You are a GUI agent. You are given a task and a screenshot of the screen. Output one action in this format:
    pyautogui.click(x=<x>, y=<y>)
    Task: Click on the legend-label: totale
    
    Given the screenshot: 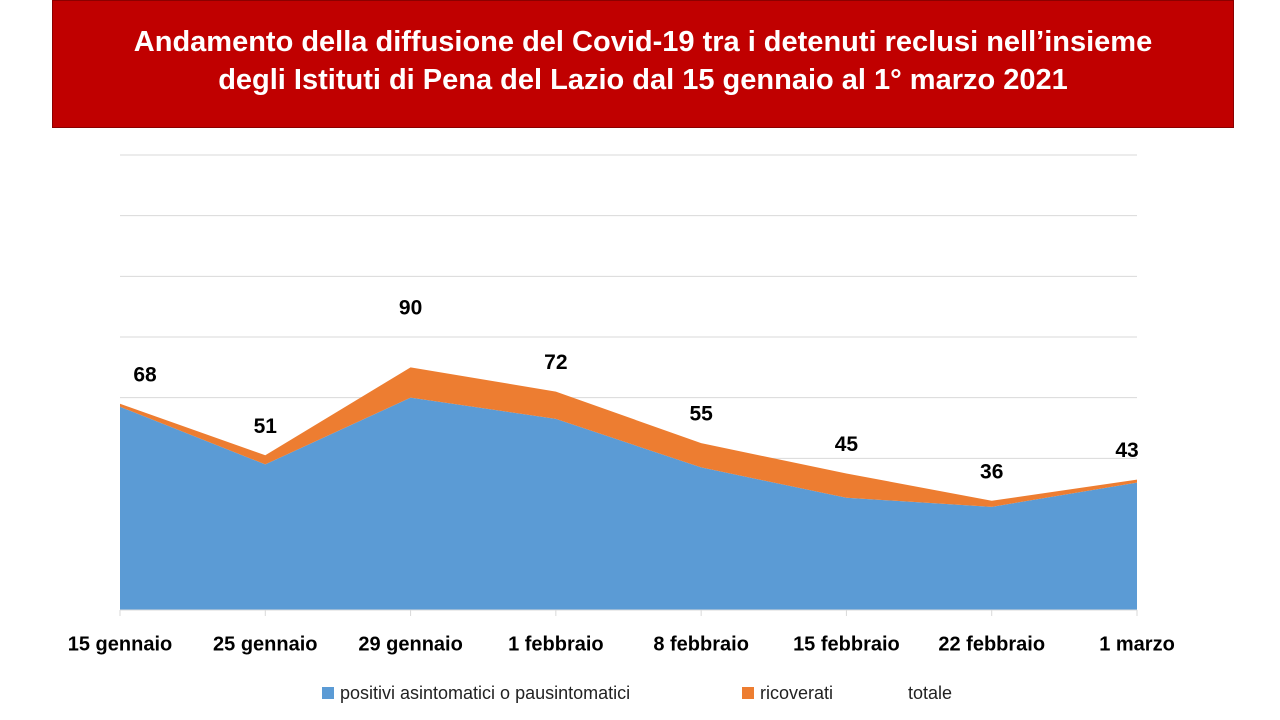 What is the action you would take?
    pyautogui.click(x=930, y=693)
    